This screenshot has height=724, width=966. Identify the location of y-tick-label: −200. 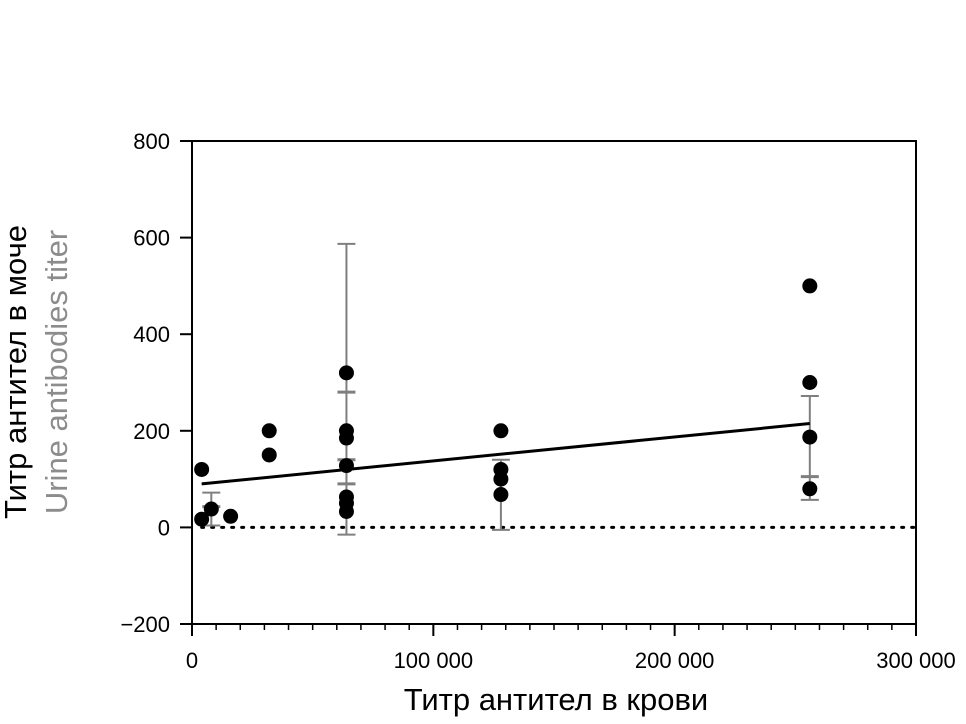
(145, 624).